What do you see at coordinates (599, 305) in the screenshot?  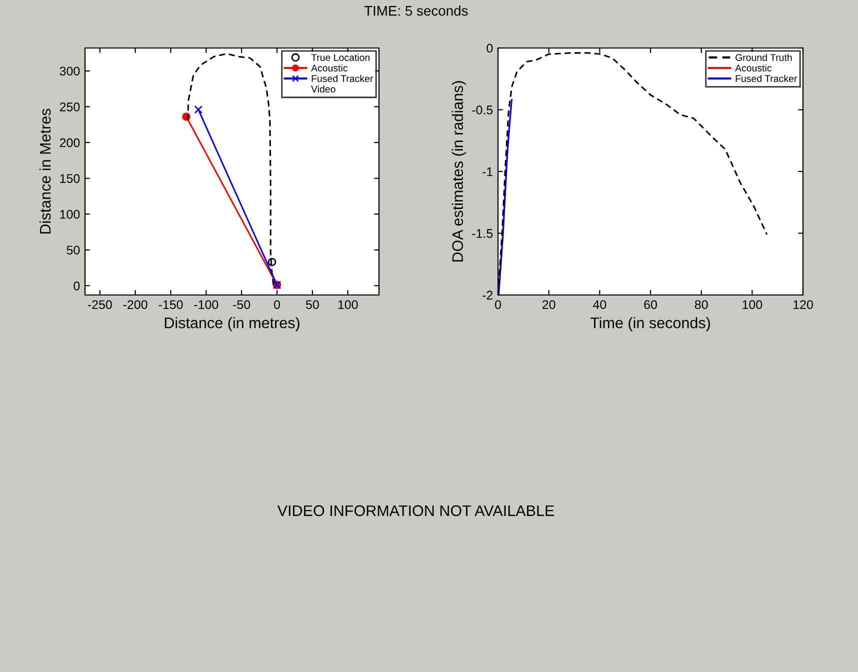 I see `x-tick-label: 40` at bounding box center [599, 305].